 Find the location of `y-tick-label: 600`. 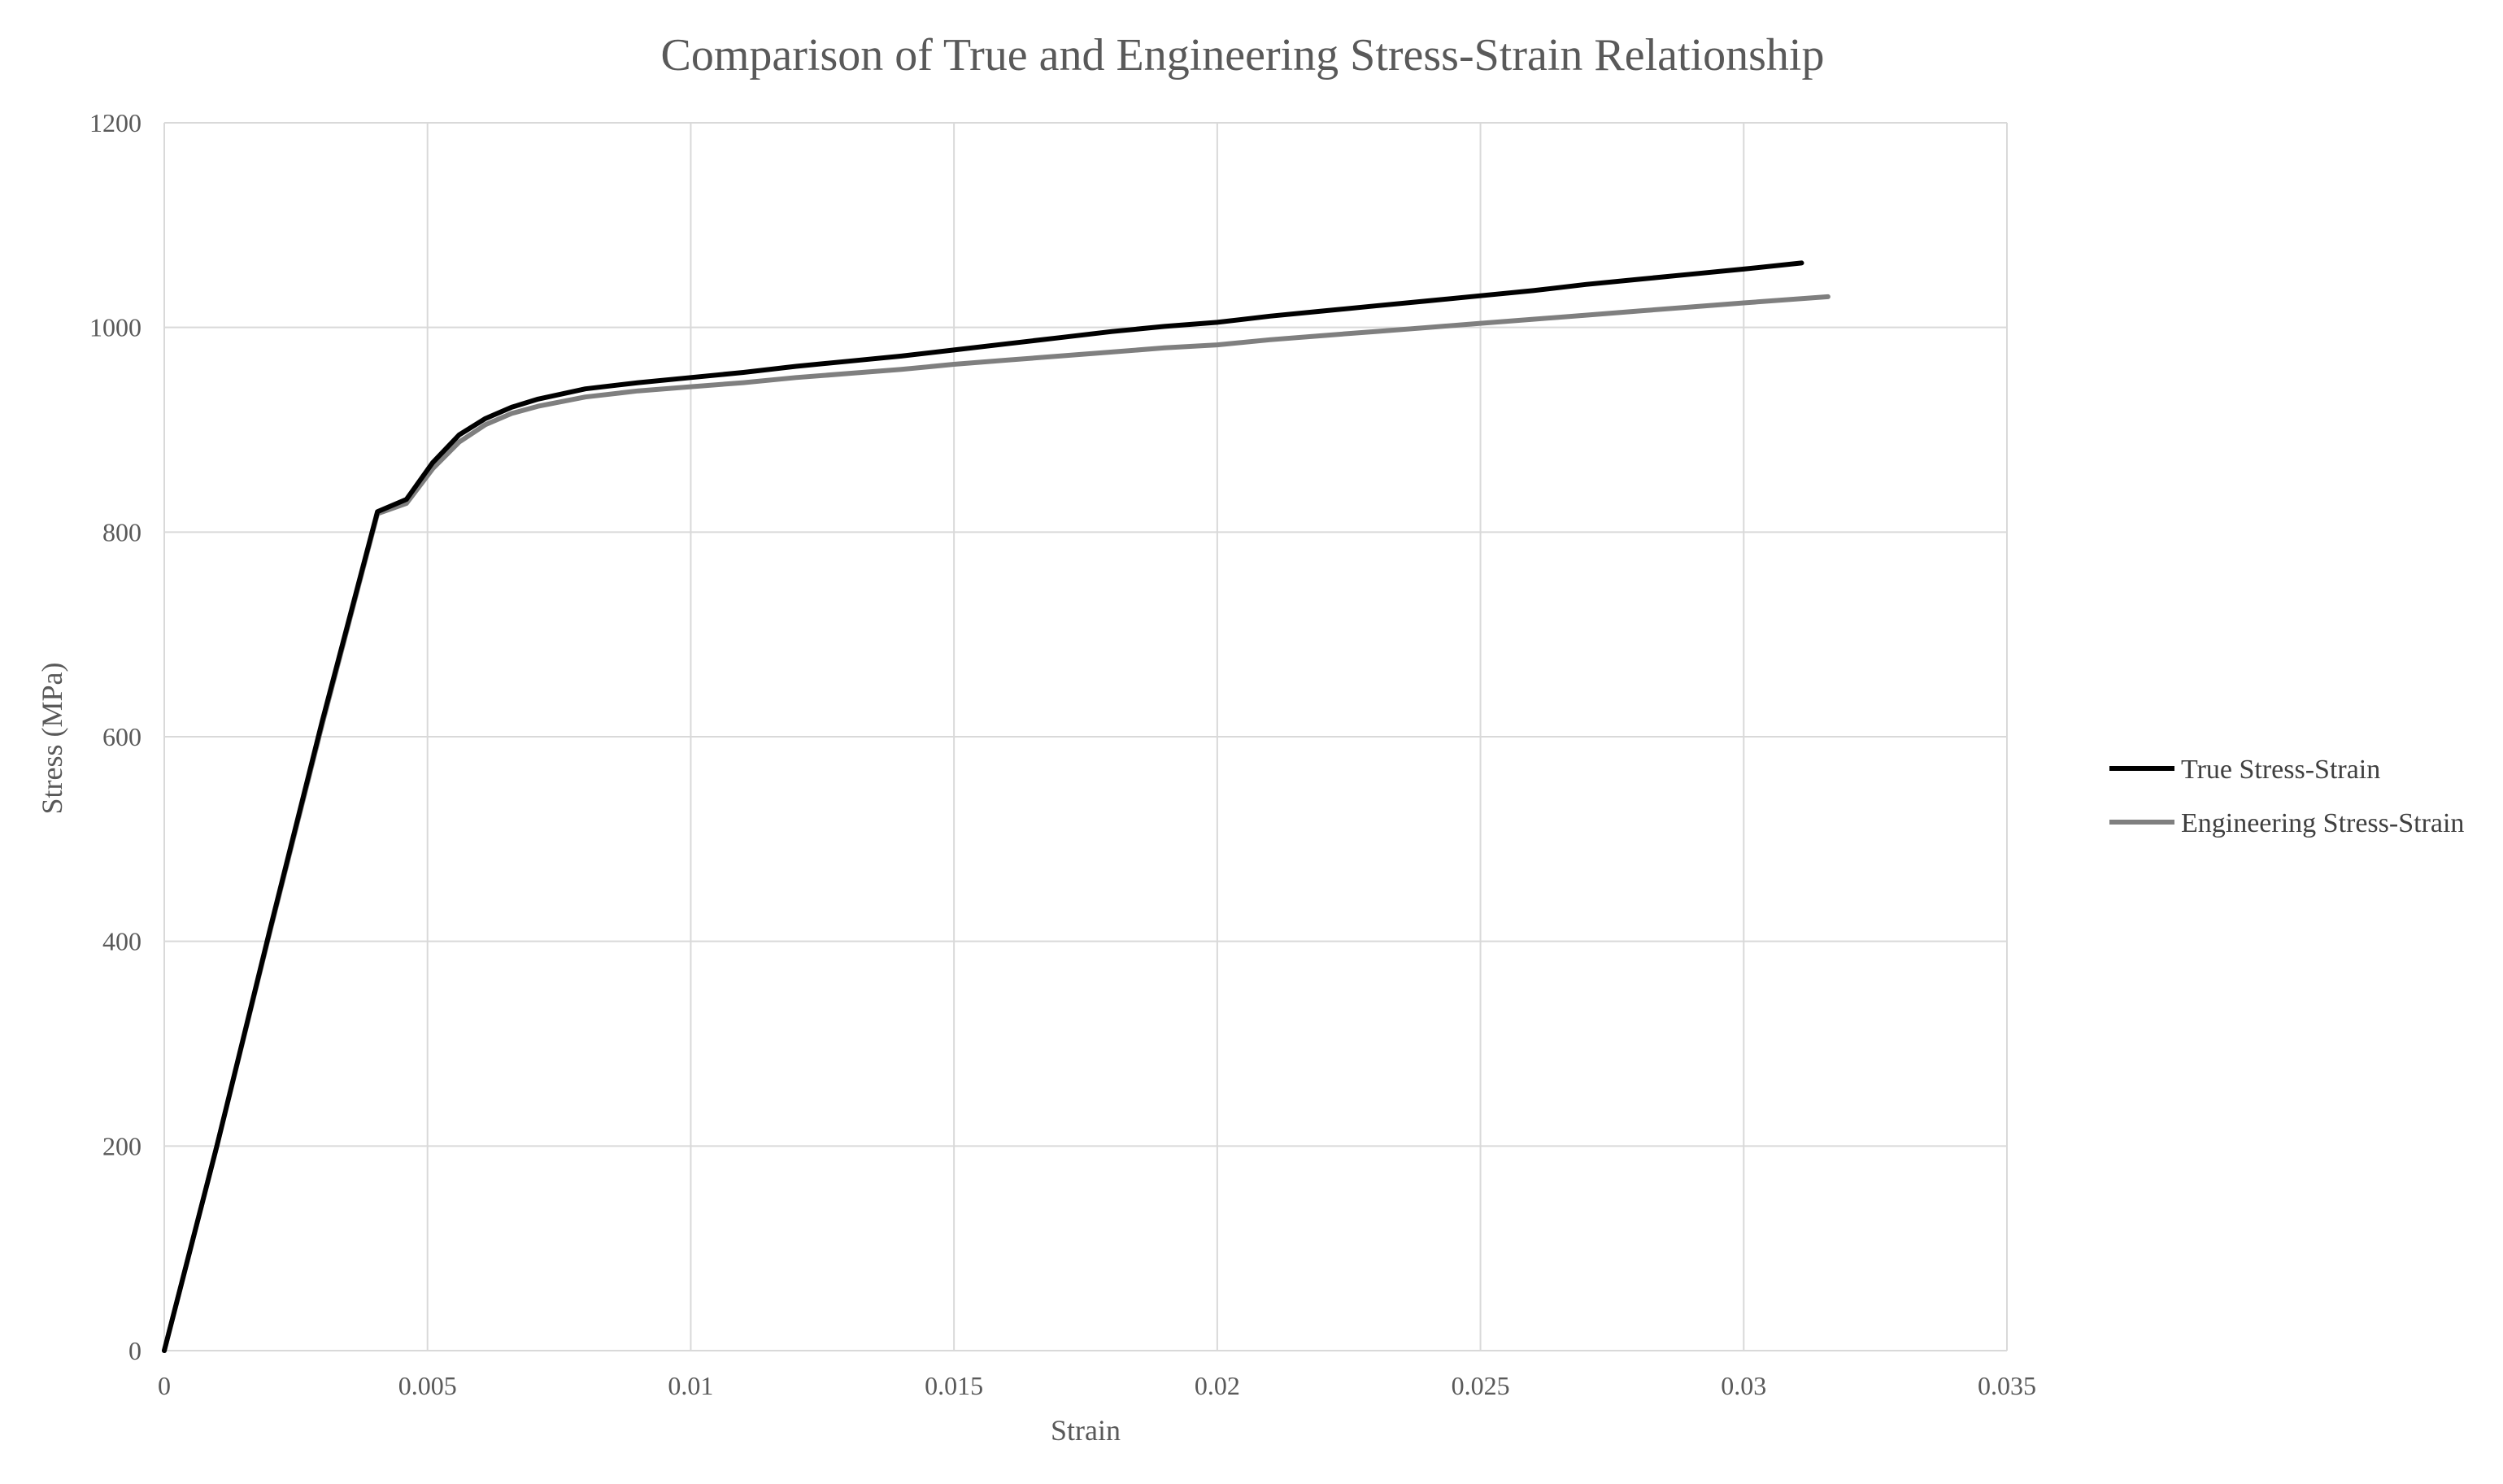

y-tick-label: 600 is located at coordinates (121, 736).